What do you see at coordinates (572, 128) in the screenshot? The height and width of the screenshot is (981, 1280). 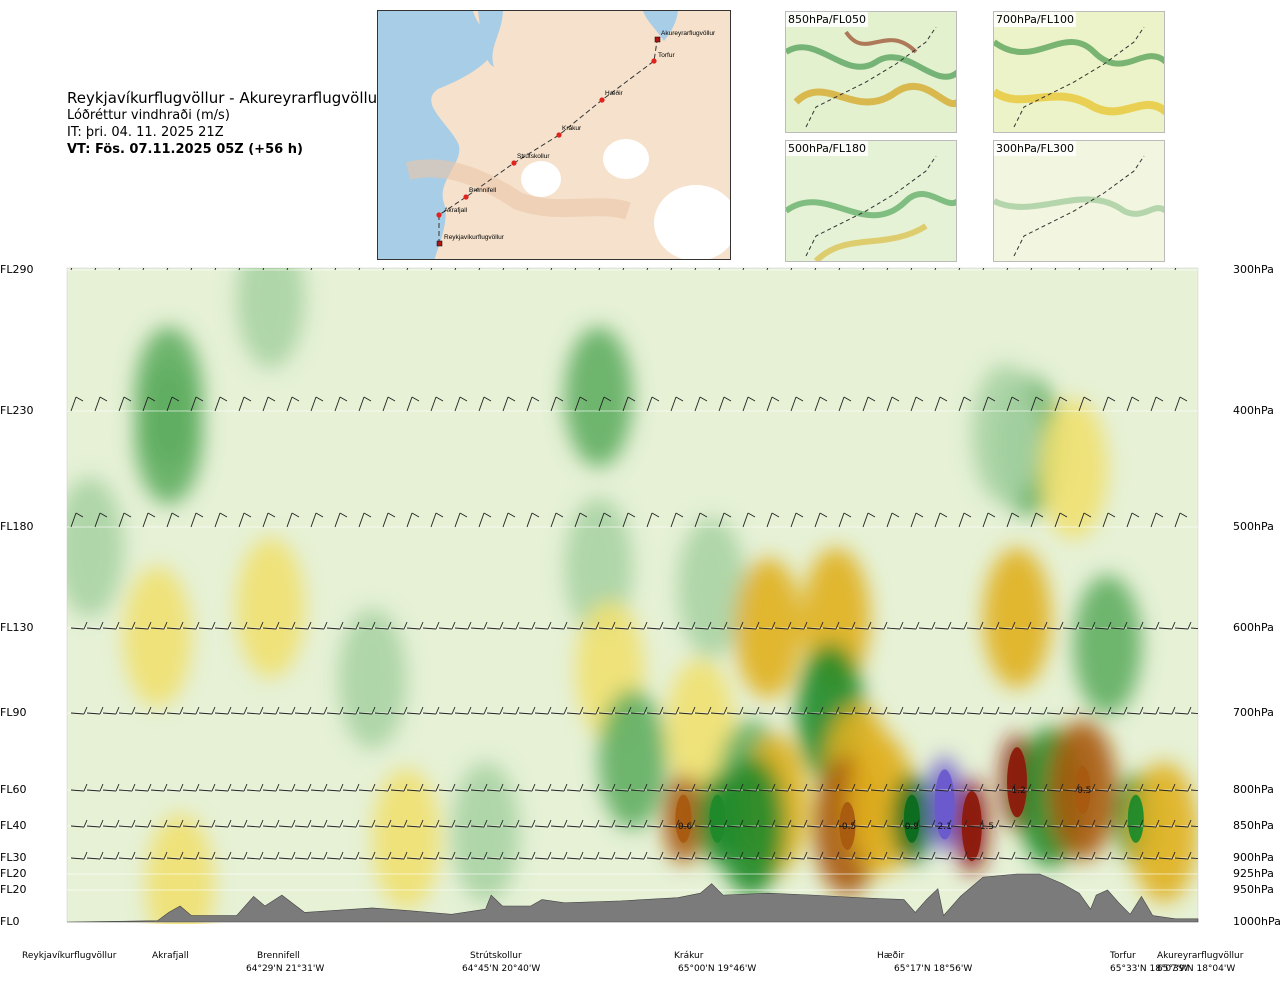 I see `map-label-krakur: Krákur` at bounding box center [572, 128].